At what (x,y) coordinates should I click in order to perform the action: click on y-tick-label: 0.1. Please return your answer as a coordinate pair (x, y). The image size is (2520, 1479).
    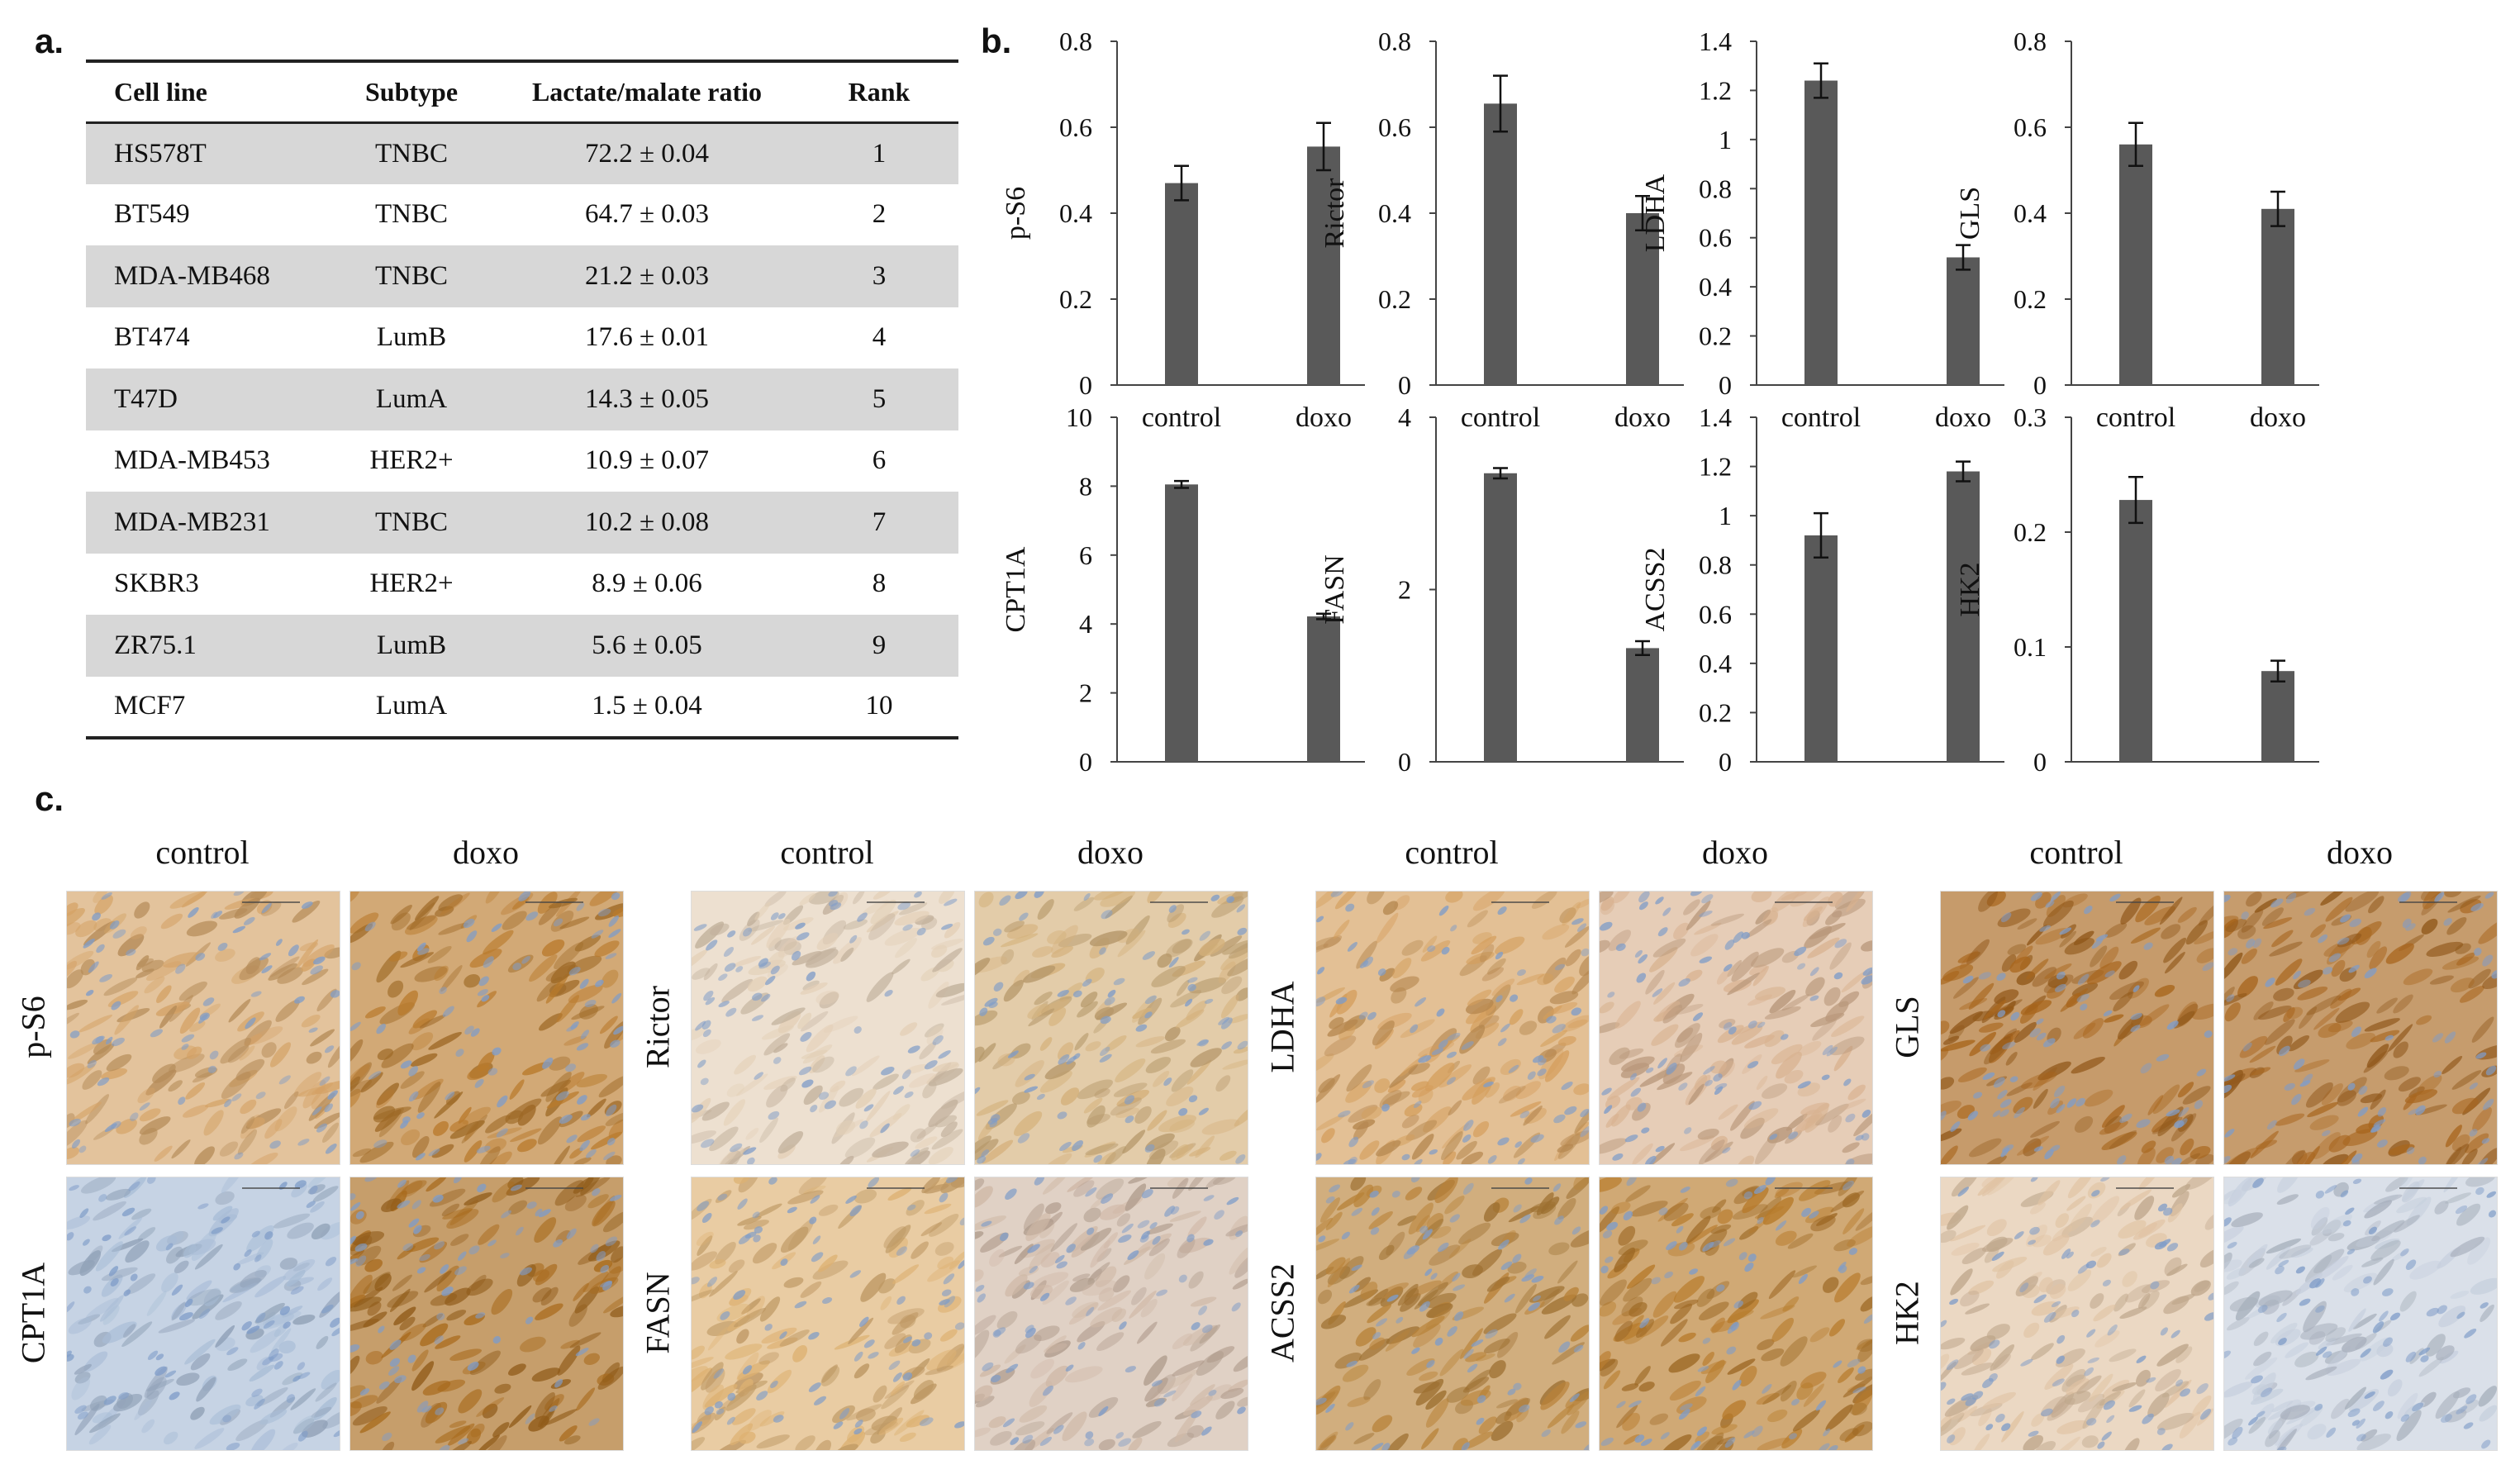
    Looking at the image, I should click on (2030, 647).